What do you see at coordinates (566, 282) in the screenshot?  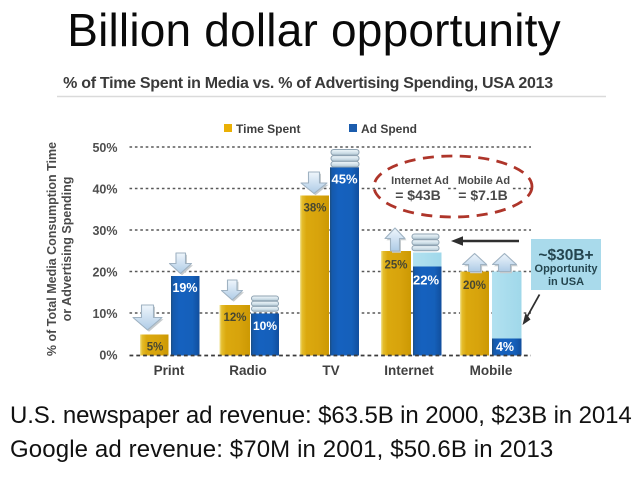 I see `svg-text: in USA` at bounding box center [566, 282].